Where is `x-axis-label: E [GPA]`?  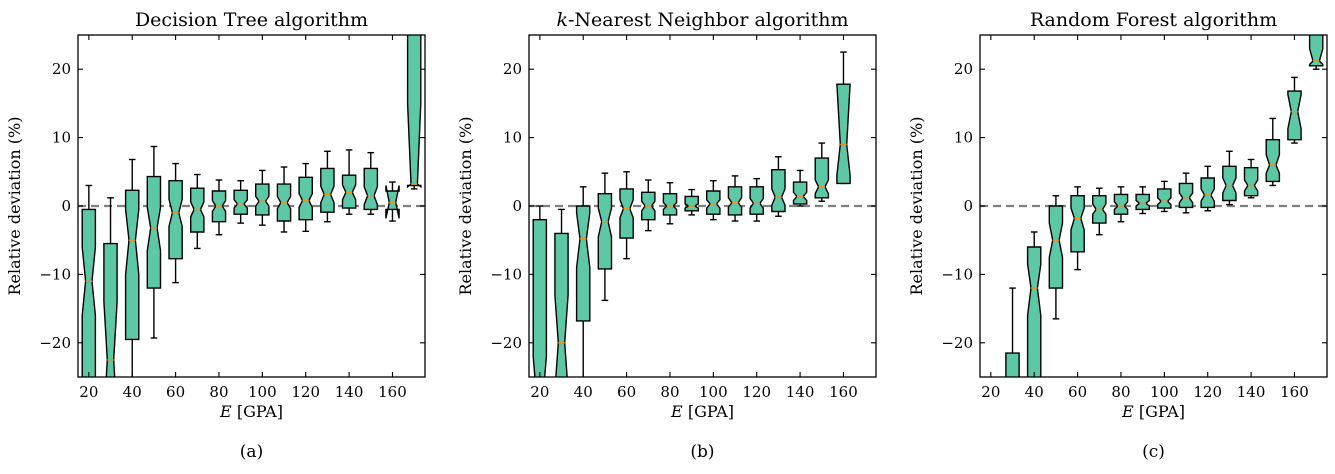
x-axis-label: E [GPA] is located at coordinates (702, 411).